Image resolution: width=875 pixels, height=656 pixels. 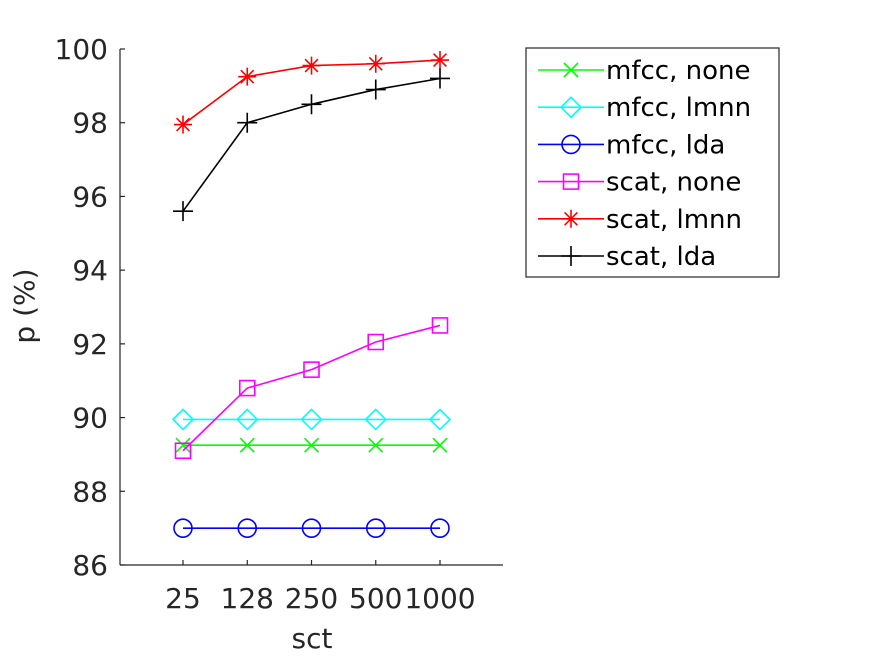 I want to click on y-tick-label: 94, so click(x=90, y=270).